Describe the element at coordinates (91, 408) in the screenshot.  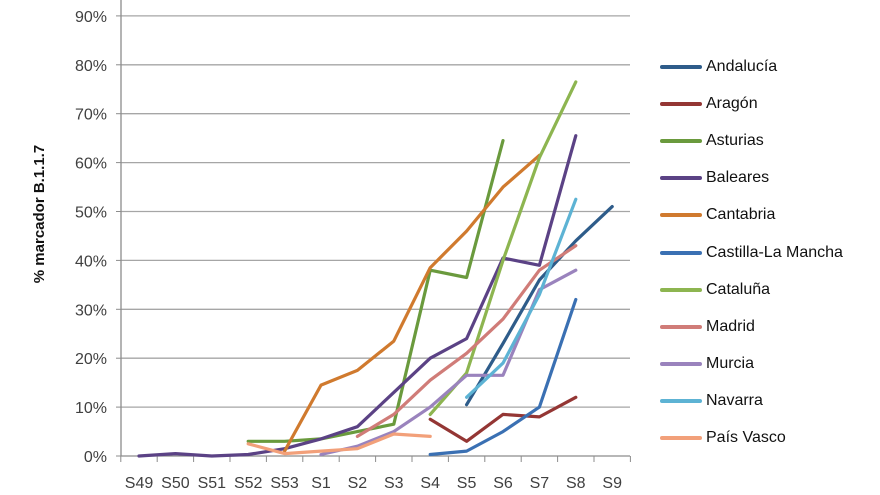
I see `y-tick-label: 10%` at that location.